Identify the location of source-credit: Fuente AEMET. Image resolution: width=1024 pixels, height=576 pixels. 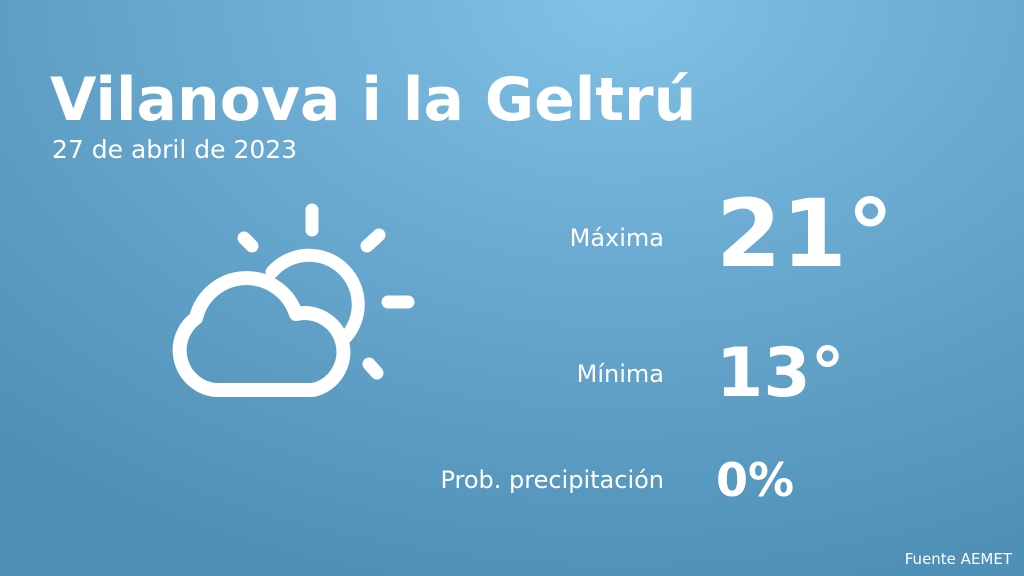
(958, 559).